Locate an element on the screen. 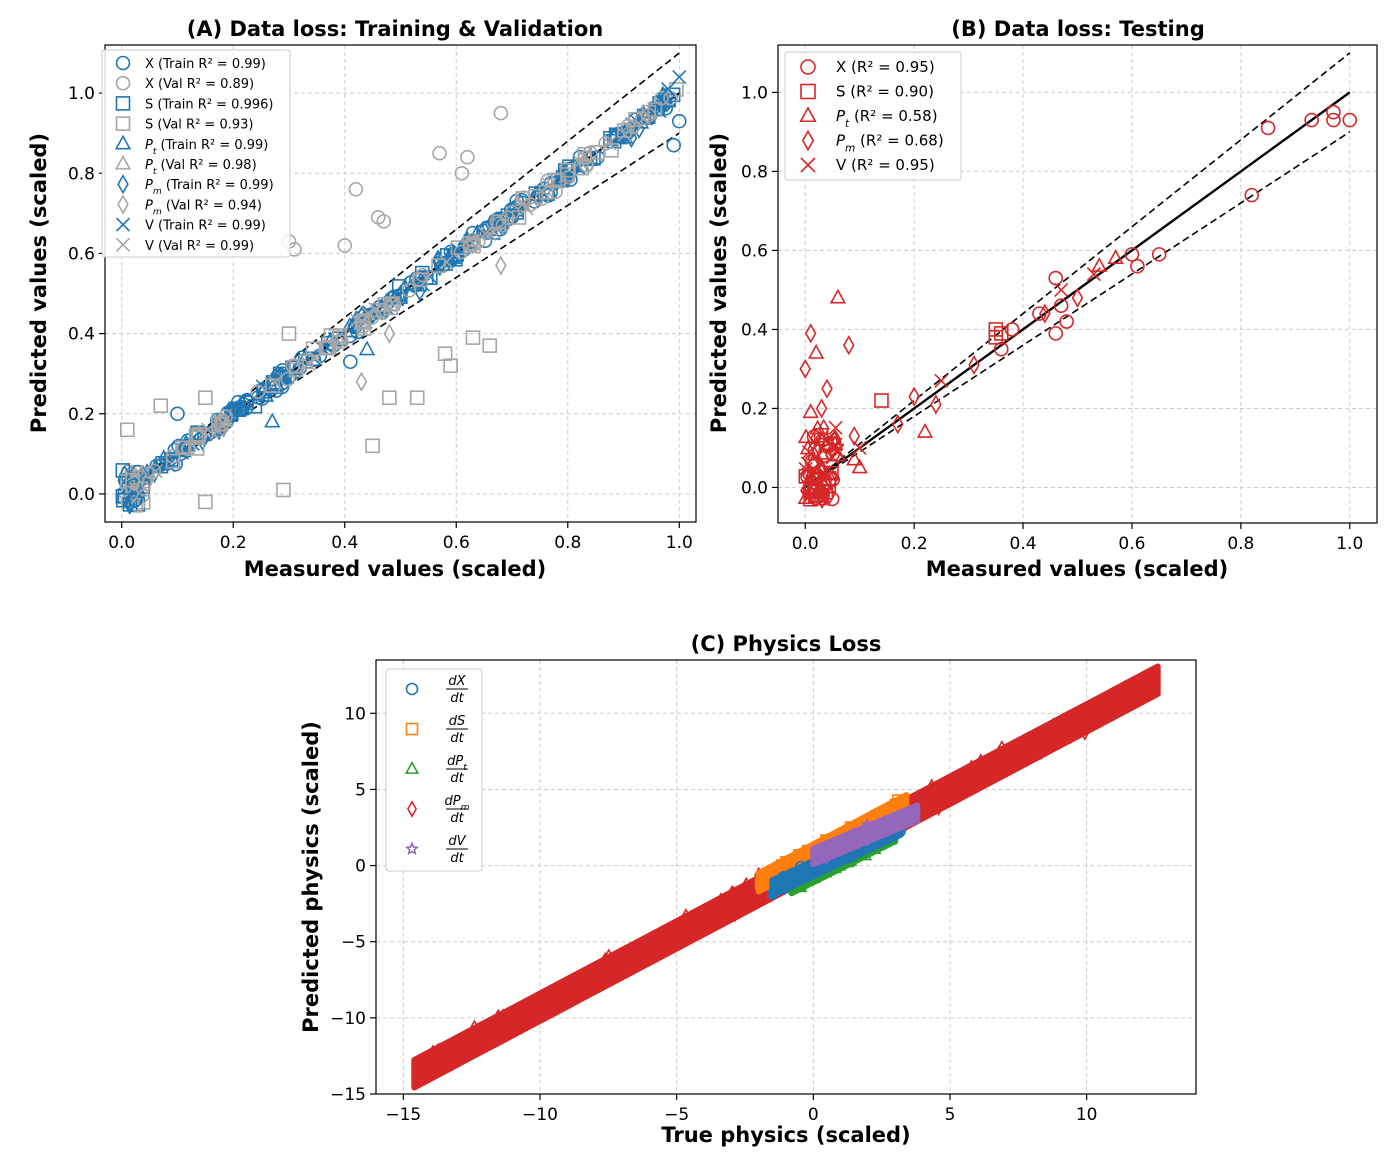  panel-a-tick-label-y: 0.8 is located at coordinates (81, 174).